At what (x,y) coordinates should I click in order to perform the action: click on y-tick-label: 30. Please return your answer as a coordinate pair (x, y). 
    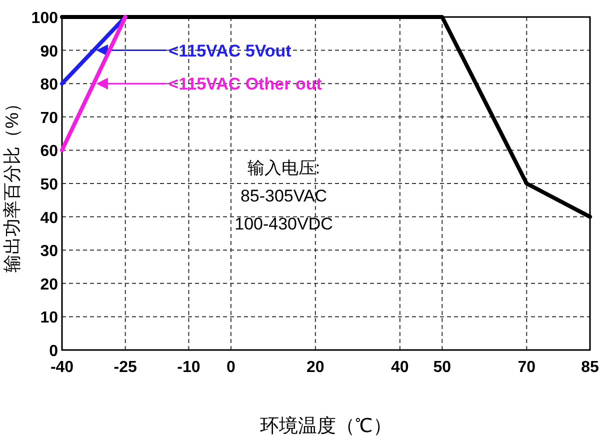
    Looking at the image, I should click on (49, 251).